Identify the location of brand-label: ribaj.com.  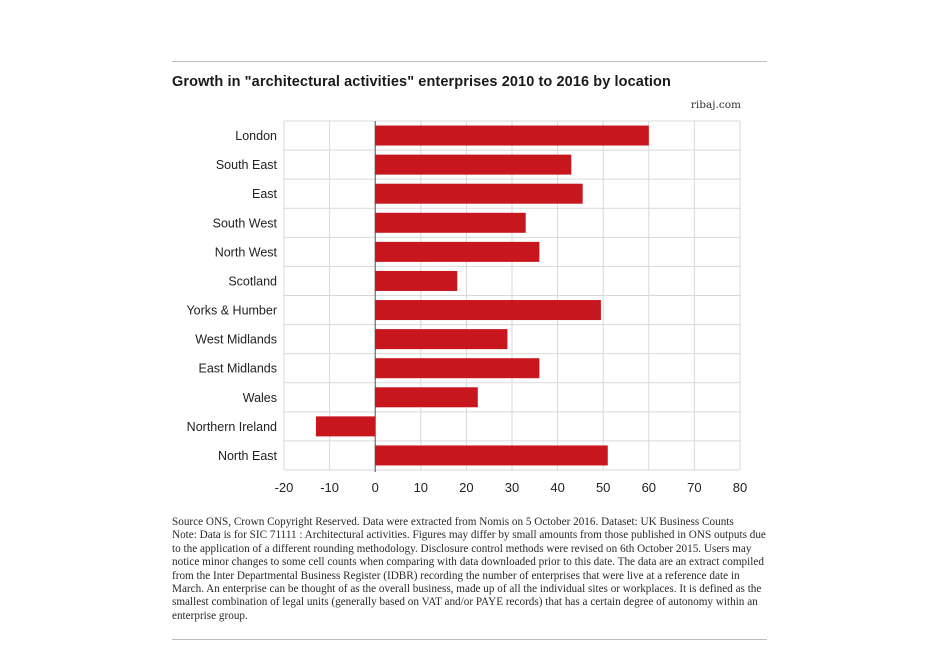
(715, 105).